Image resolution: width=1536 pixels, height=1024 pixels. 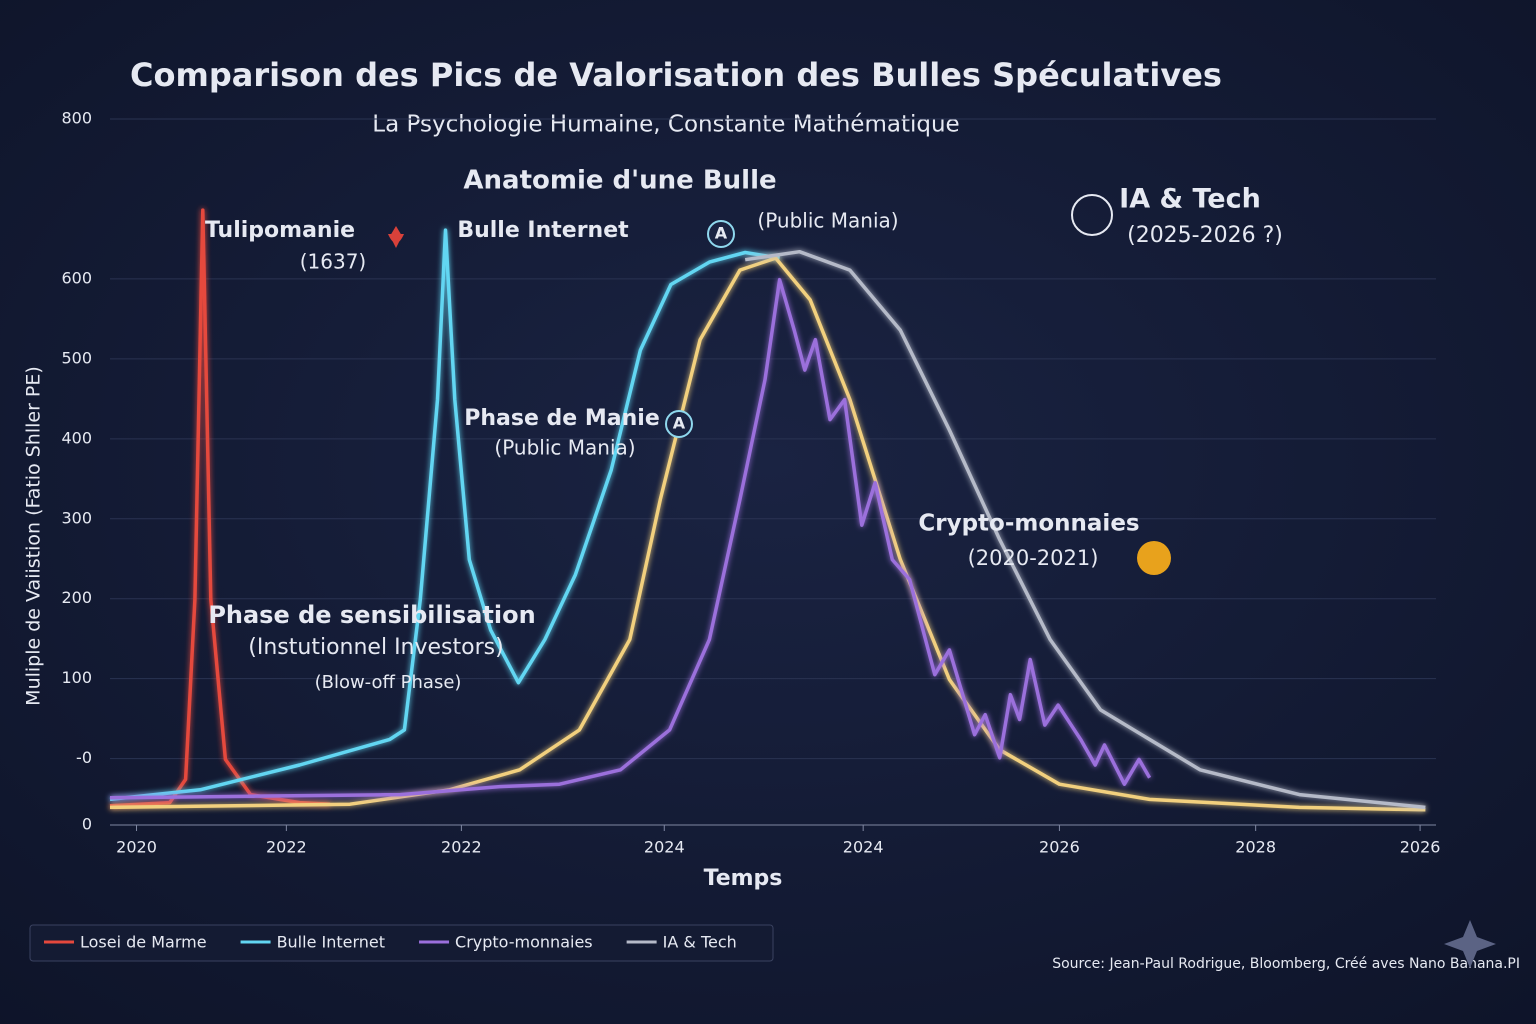 What do you see at coordinates (1470, 944) in the screenshot?
I see `sparkle-icon` at bounding box center [1470, 944].